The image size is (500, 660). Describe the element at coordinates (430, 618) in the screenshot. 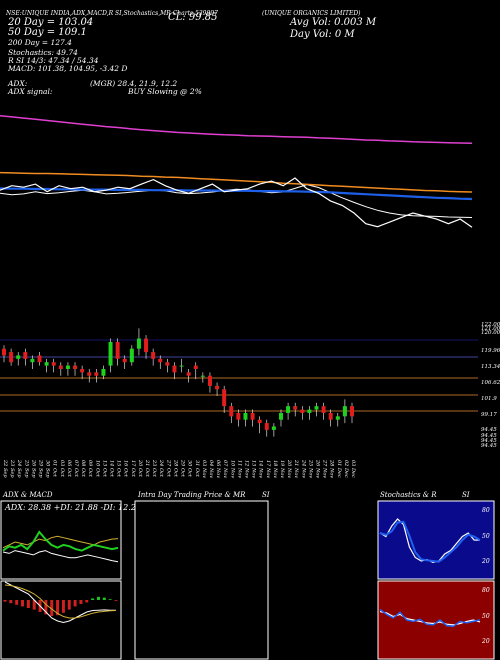

I see `rsi-signal-line` at that location.